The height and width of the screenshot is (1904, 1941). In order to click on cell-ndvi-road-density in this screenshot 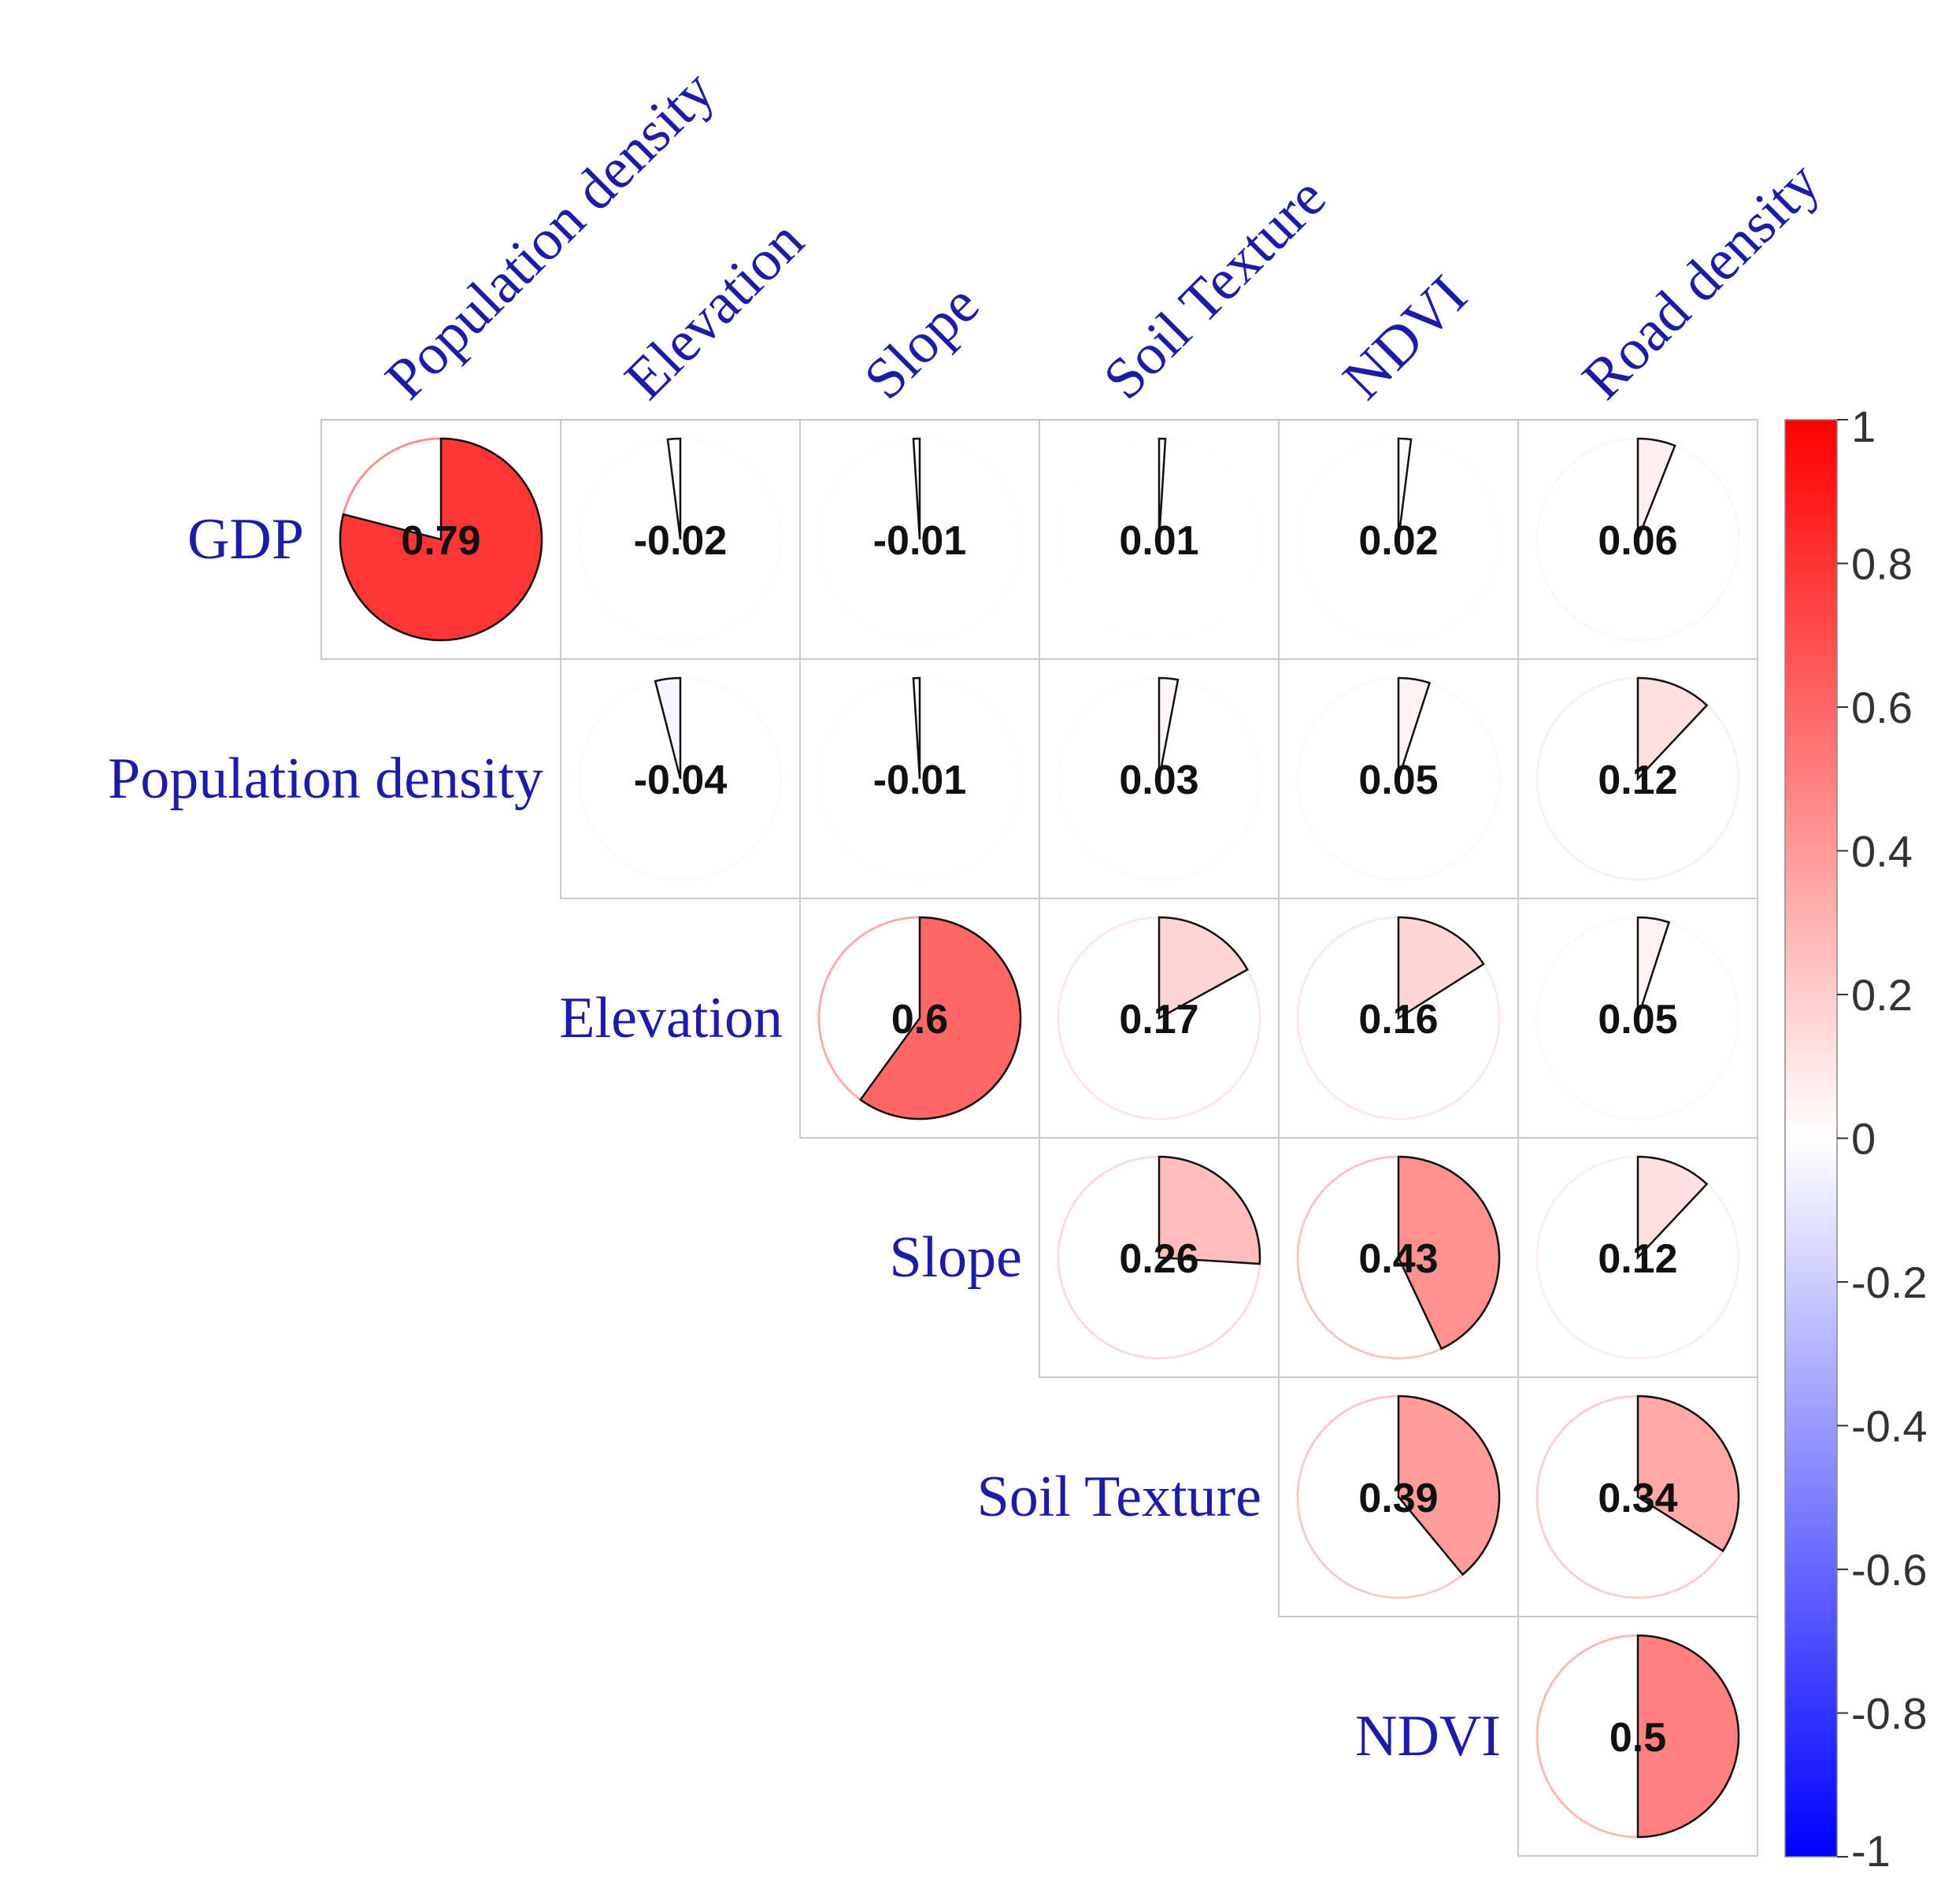, I will do `click(1637, 1736)`.